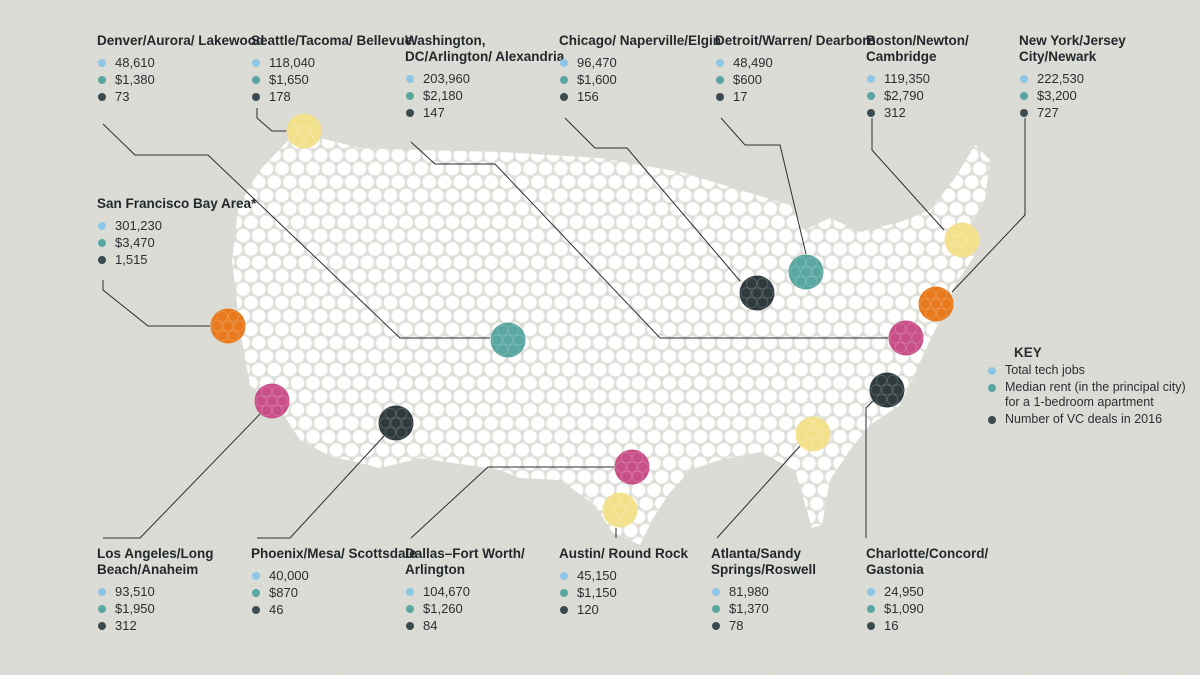  Describe the element at coordinates (490, 95) in the screenshot. I see `rent-row: $2,180` at that location.